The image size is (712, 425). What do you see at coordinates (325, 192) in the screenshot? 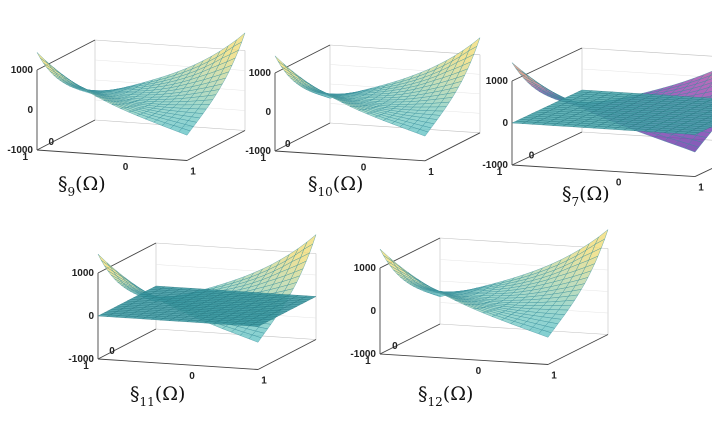
I see `caption-subscript: 10` at bounding box center [325, 192].